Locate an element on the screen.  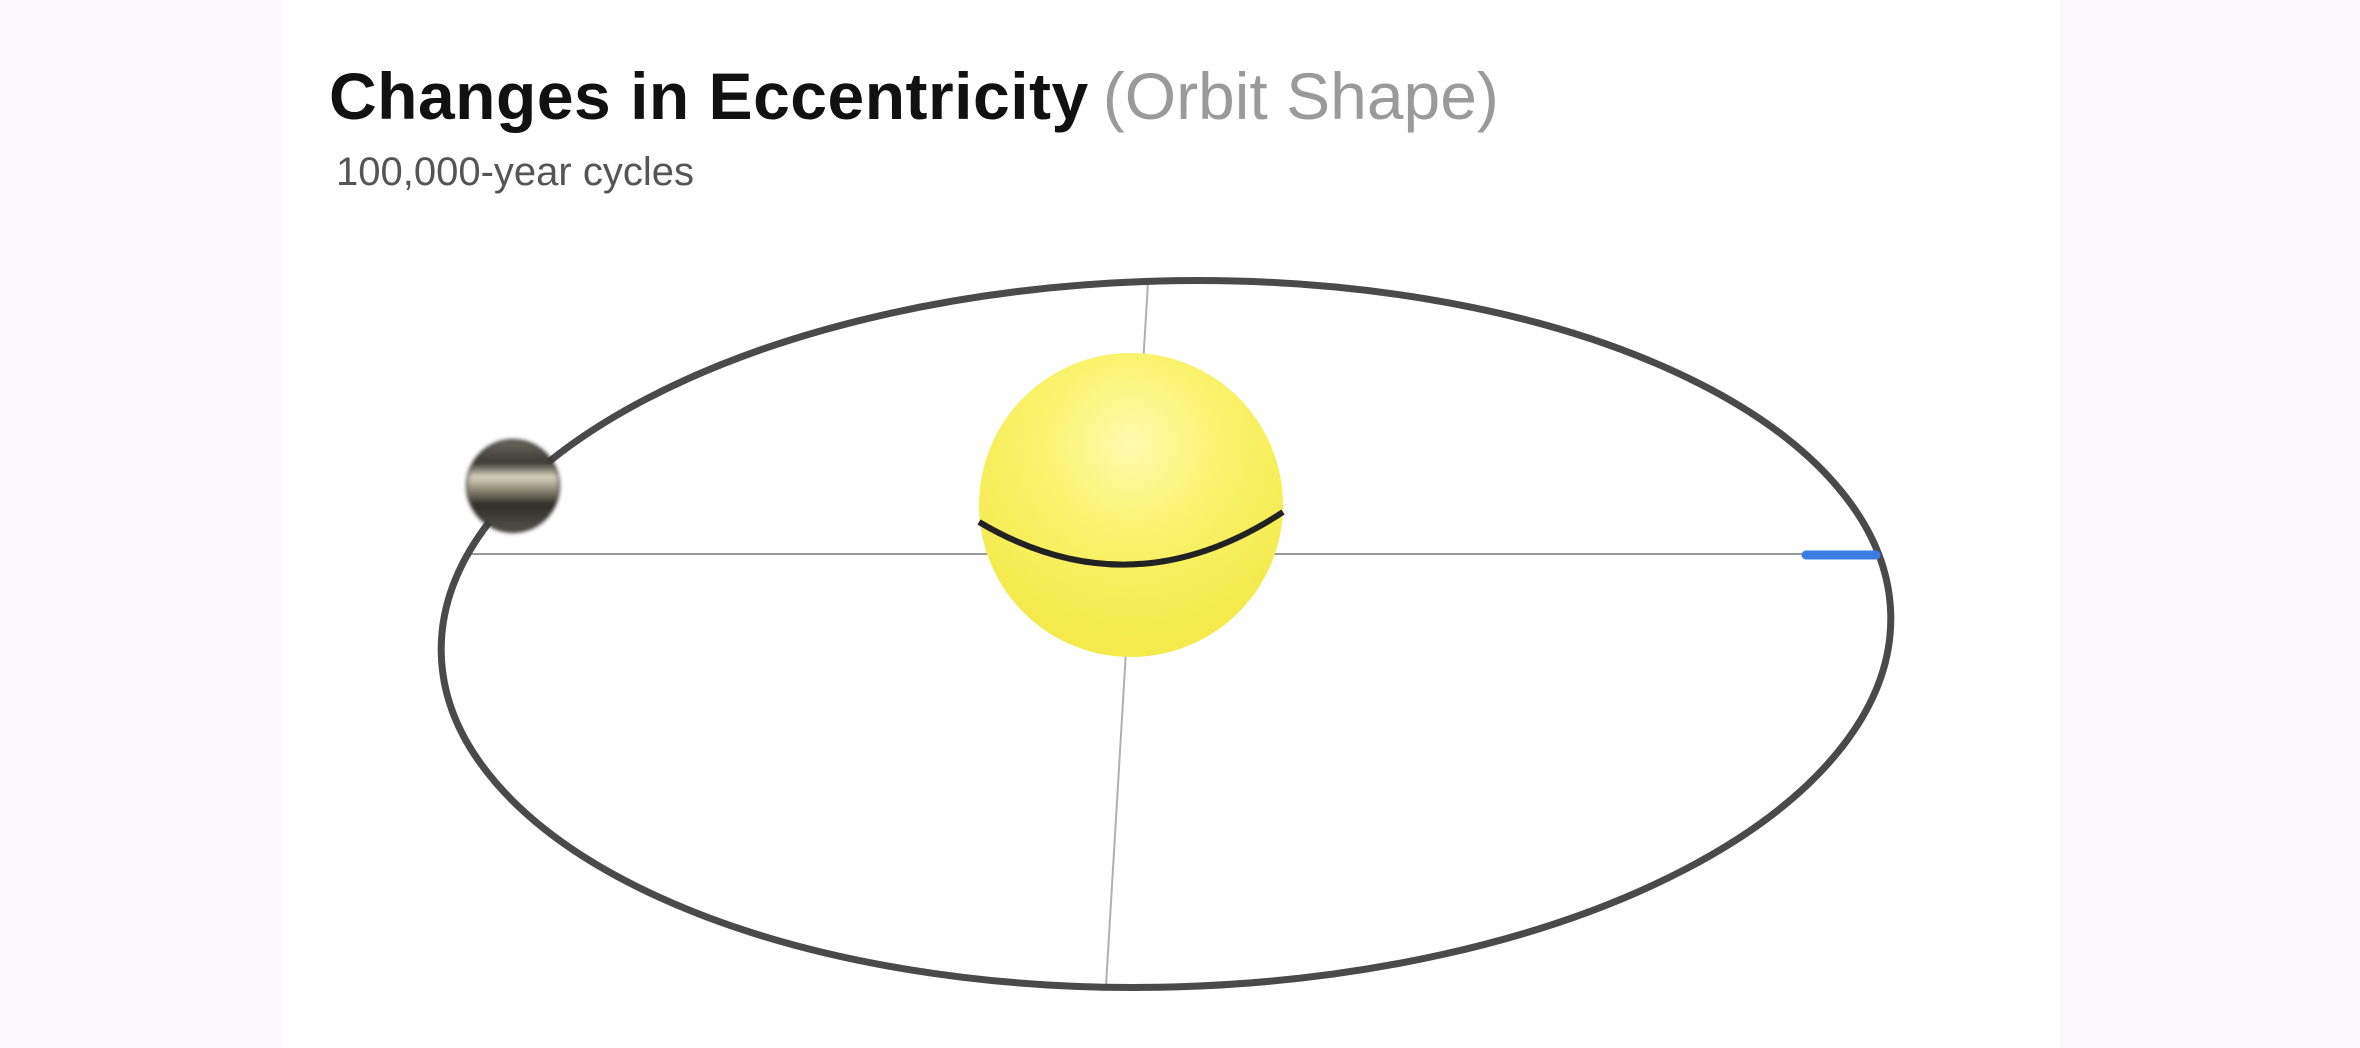
sun is located at coordinates (1131, 505).